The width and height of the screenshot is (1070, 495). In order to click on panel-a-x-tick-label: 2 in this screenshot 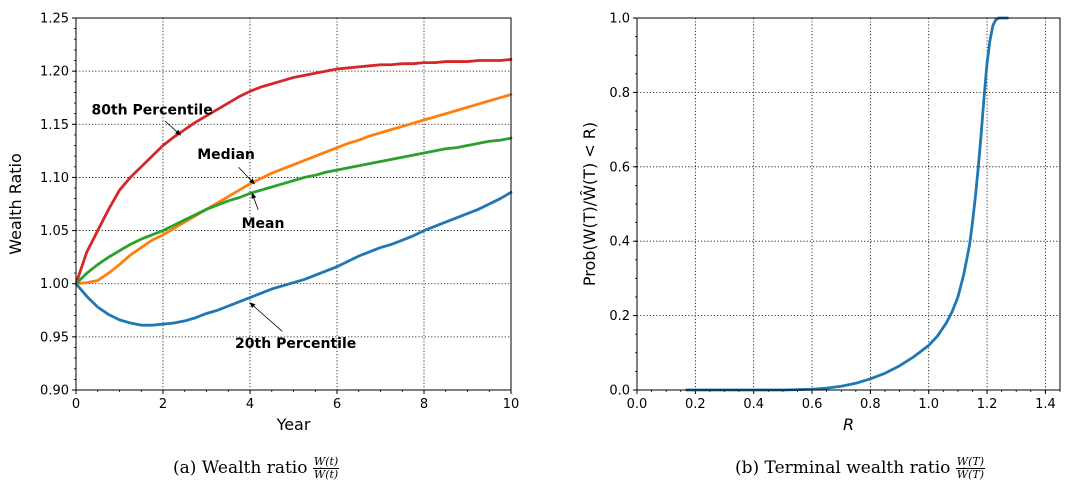, I will do `click(163, 404)`.